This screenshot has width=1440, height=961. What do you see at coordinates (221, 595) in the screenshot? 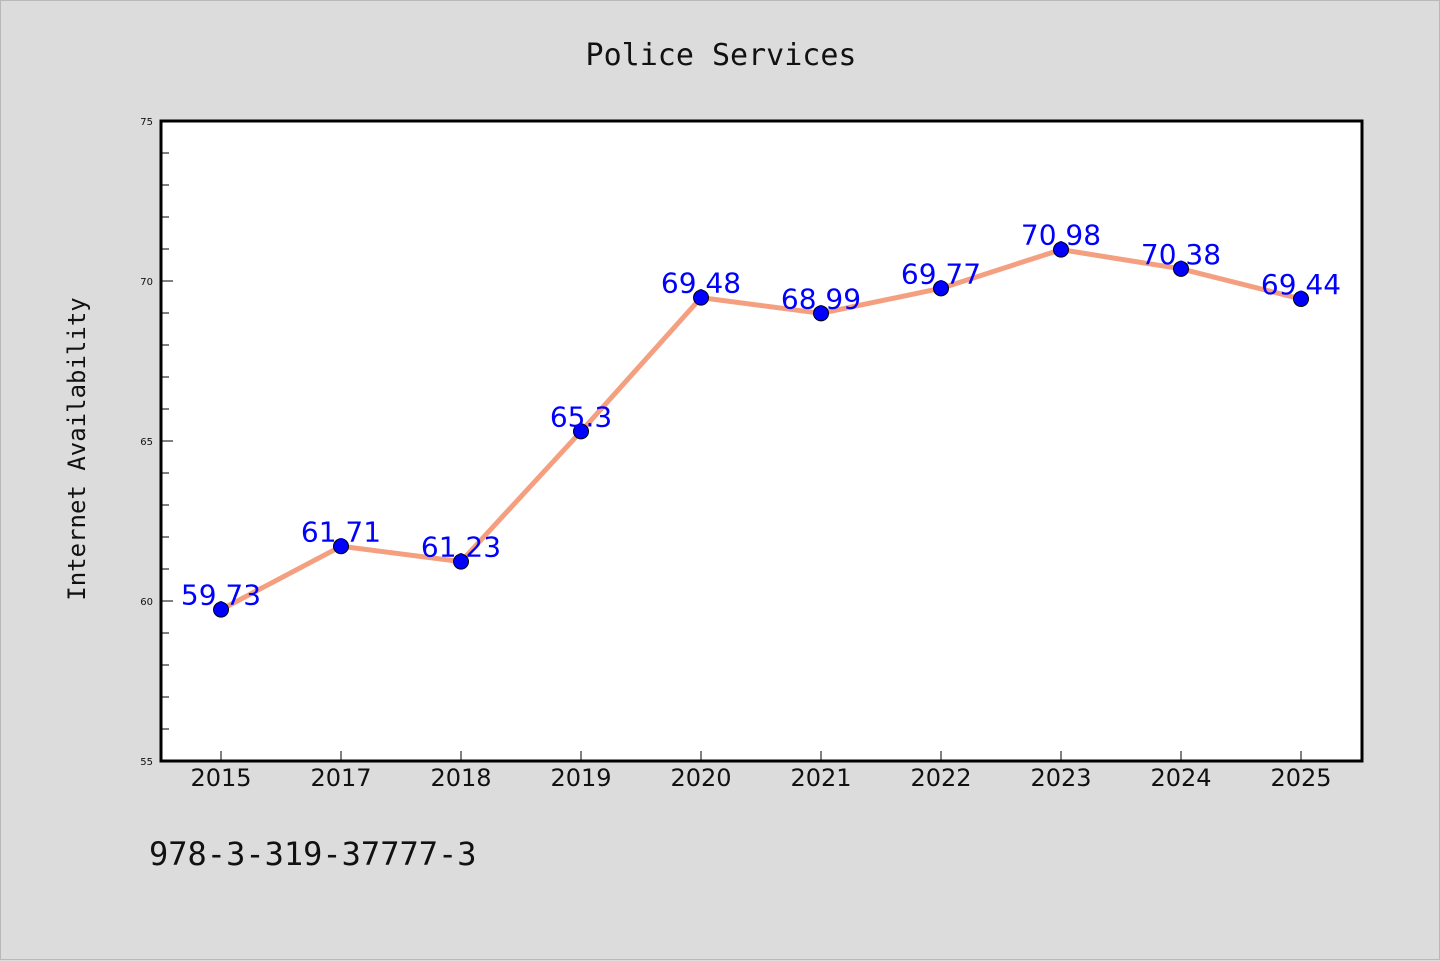
I see `data-label: 59.73` at bounding box center [221, 595].